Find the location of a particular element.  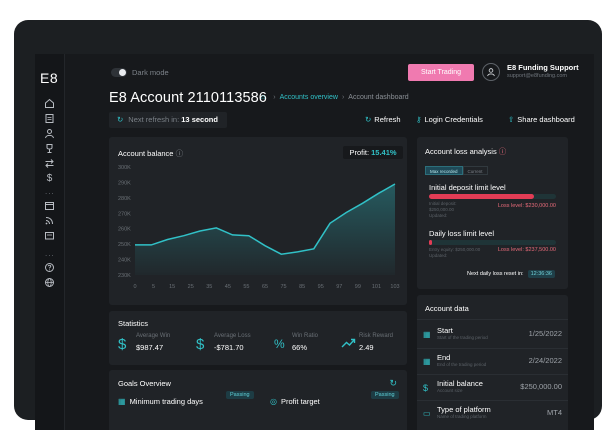

start-trading-button: Start Trading is located at coordinates (441, 72).